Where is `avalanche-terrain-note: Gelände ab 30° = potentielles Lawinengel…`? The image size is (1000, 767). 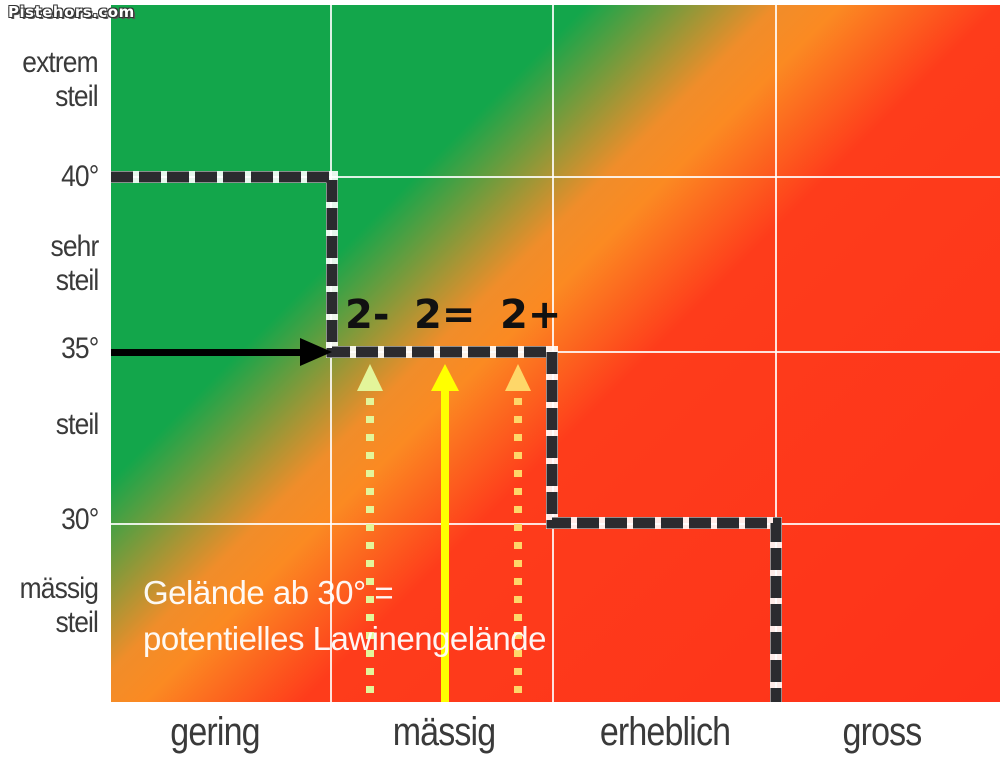 avalanche-terrain-note: Gelände ab 30° = potentielles Lawinengel… is located at coordinates (345, 616).